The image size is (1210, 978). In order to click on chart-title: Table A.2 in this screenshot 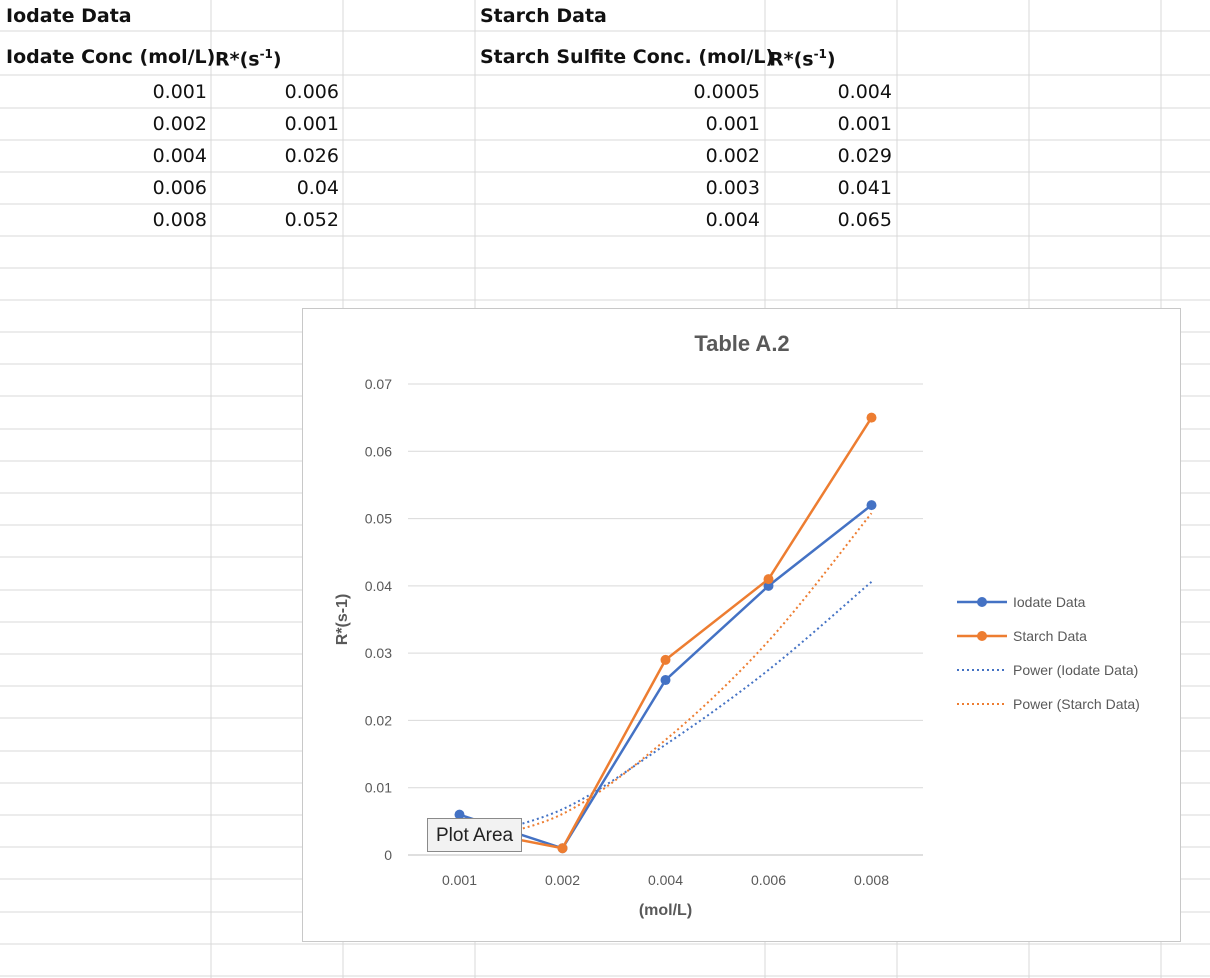, I will do `click(741, 343)`.